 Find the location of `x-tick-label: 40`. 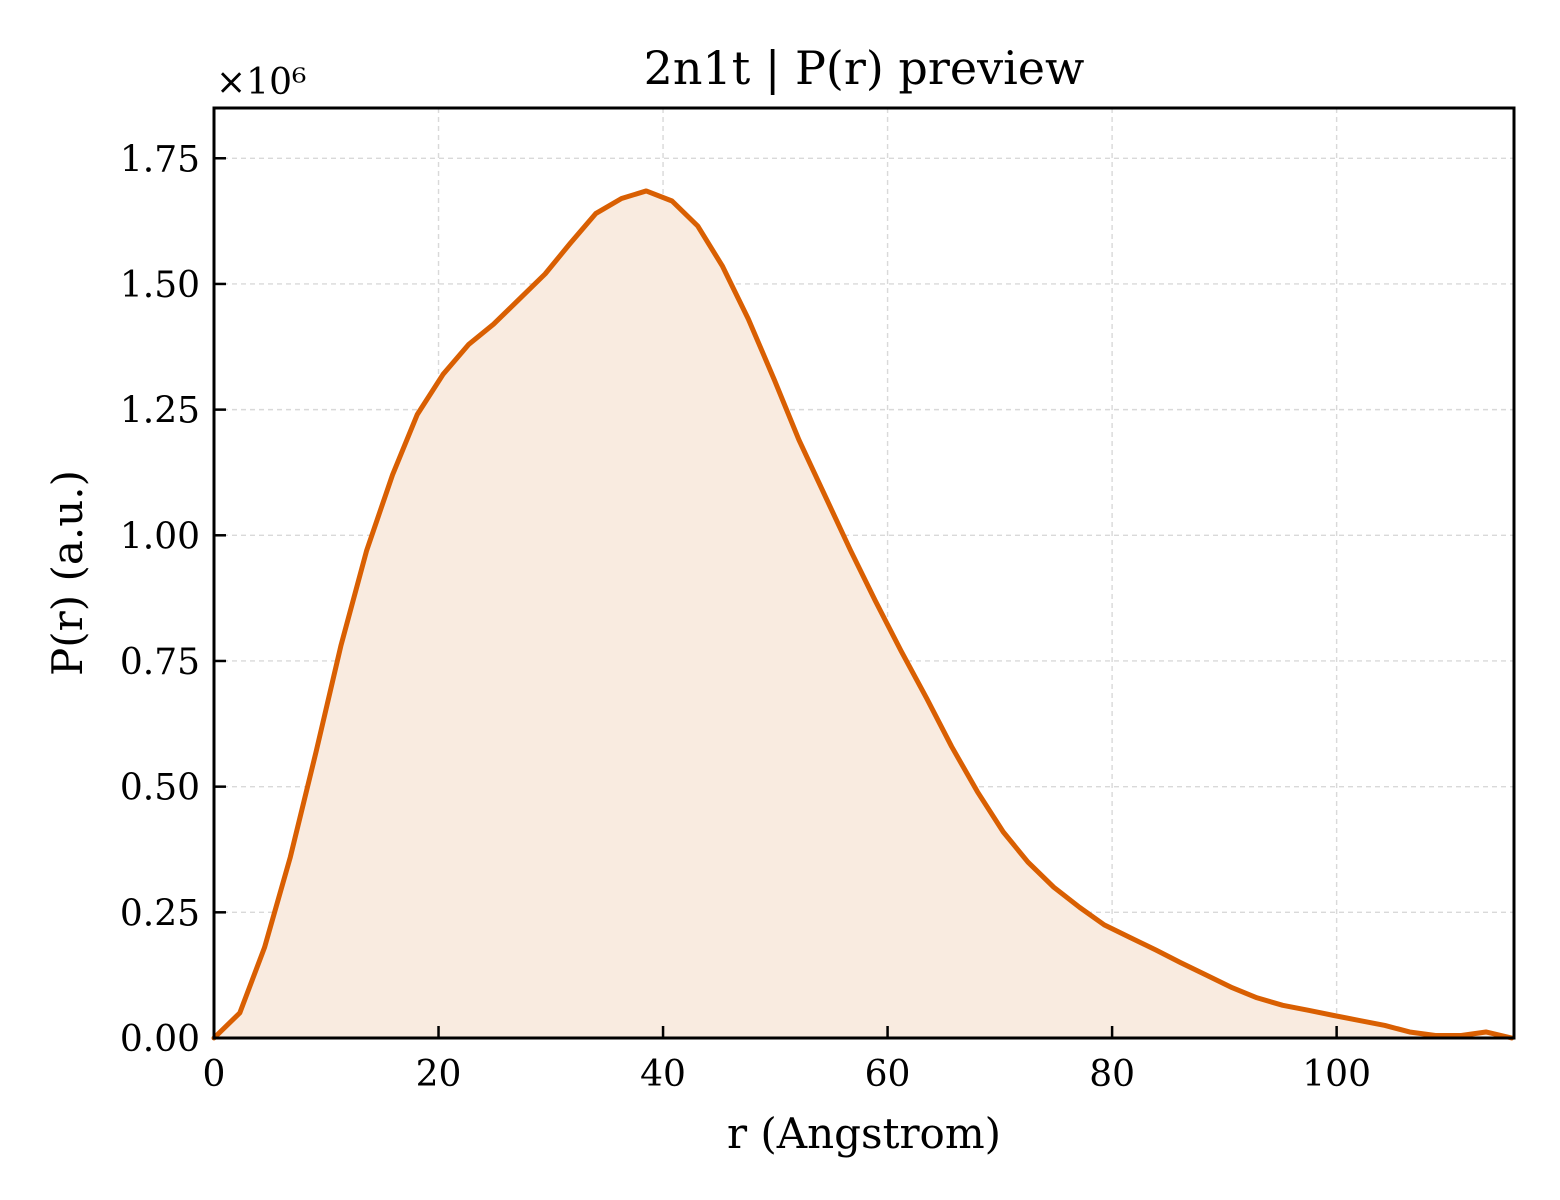

x-tick-label: 40 is located at coordinates (663, 1074).